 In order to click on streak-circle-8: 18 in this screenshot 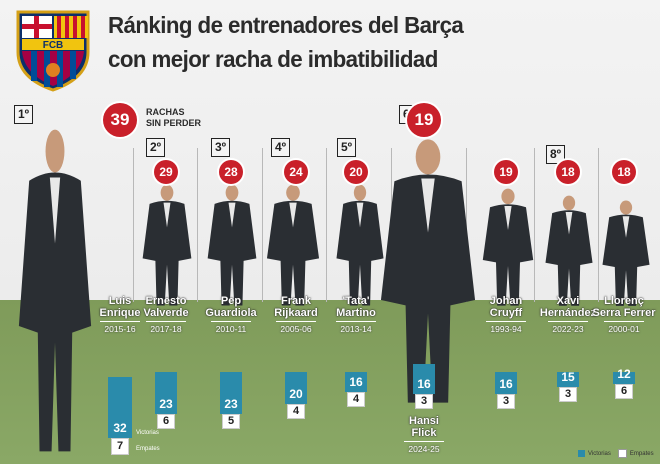, I will do `click(624, 172)`.